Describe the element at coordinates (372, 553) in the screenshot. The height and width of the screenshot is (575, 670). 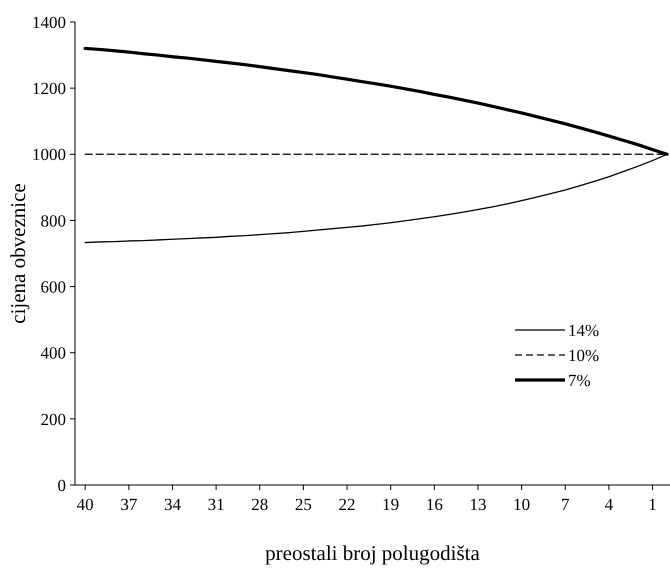
I see `x-axis-title: preostali broj polugodišta` at that location.